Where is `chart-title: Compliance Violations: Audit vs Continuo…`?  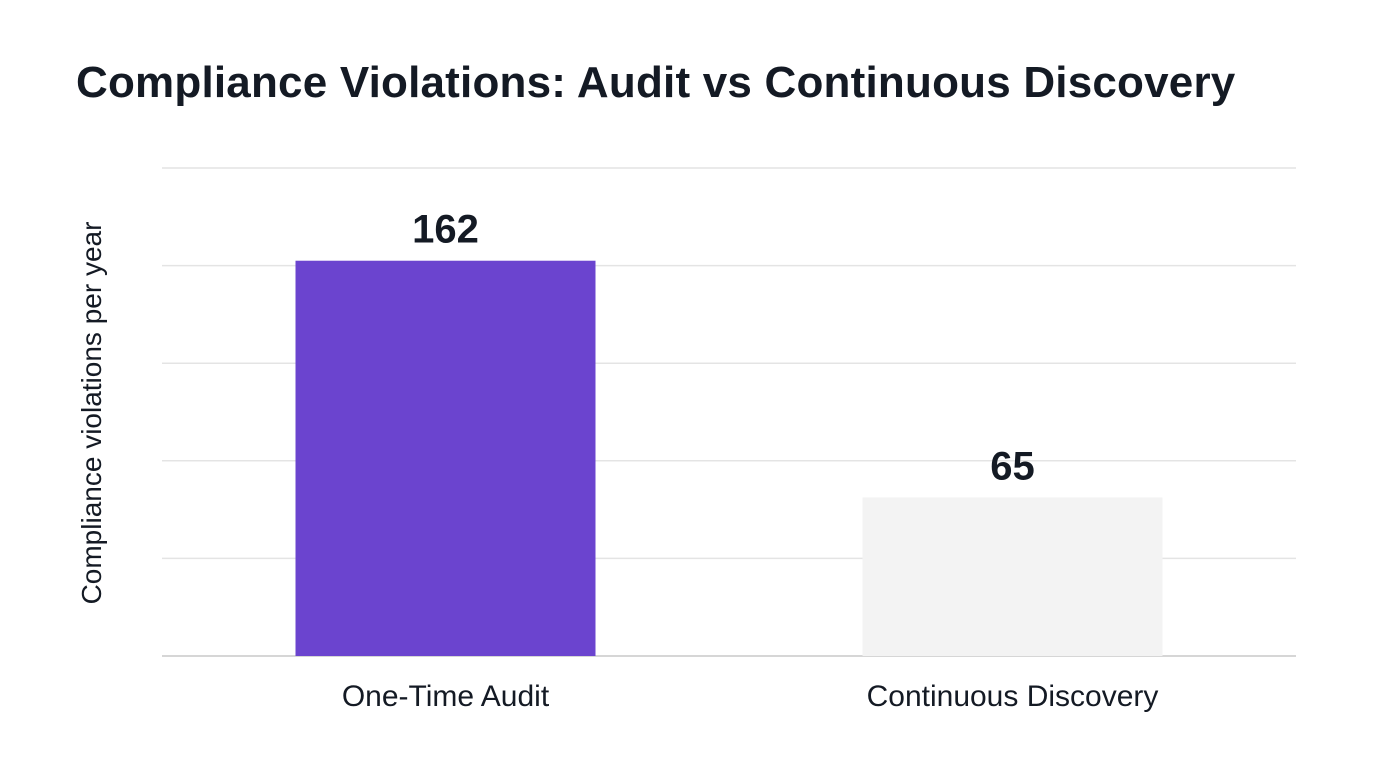 chart-title: Compliance Violations: Audit vs Continuo… is located at coordinates (656, 82).